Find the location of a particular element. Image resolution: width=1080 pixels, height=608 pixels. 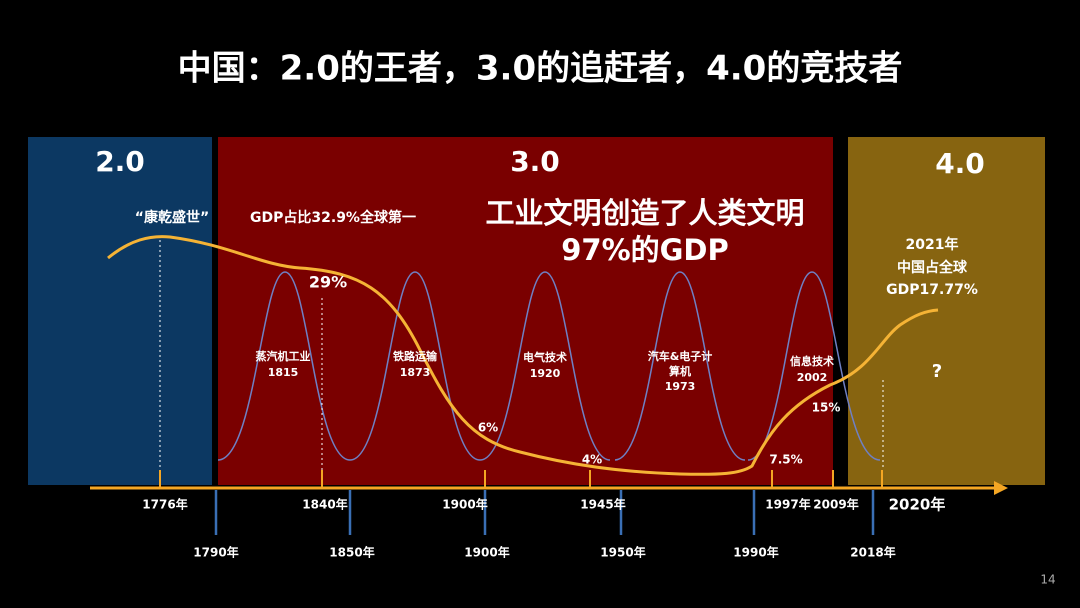

top-year: 1945年 is located at coordinates (602, 504).